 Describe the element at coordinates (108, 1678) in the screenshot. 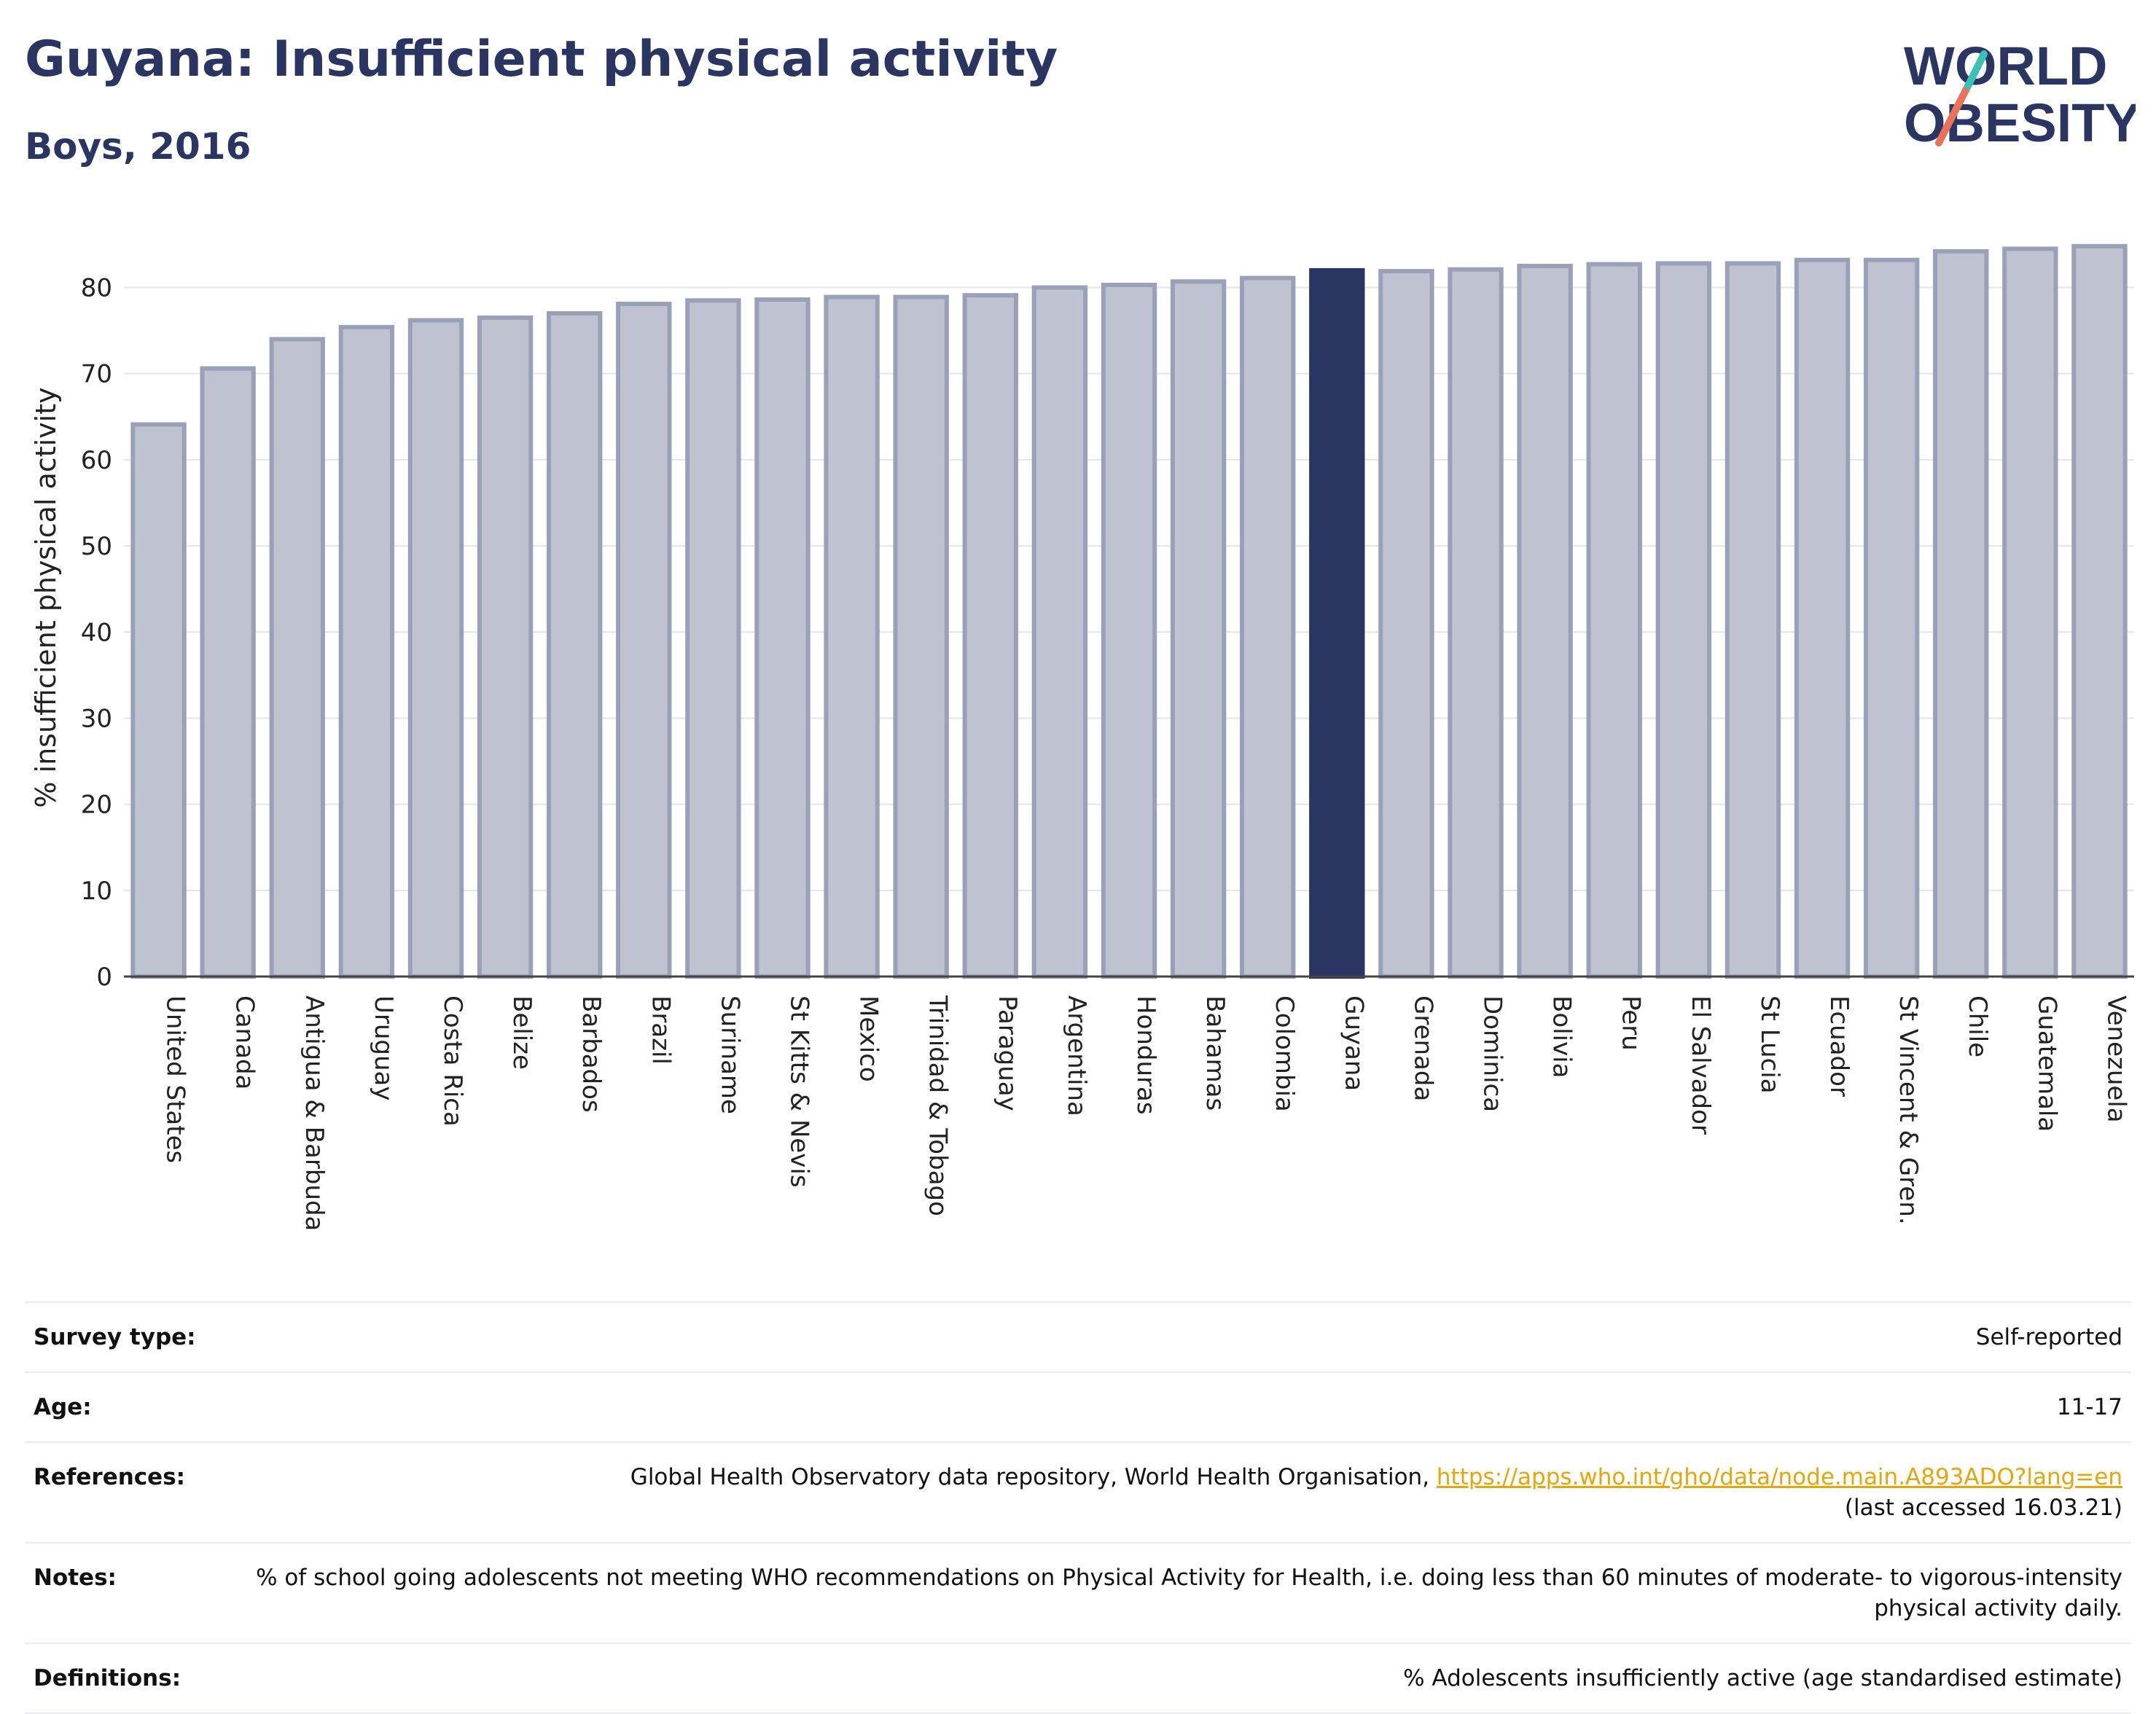

I see `definitions-label: Definitions:` at that location.